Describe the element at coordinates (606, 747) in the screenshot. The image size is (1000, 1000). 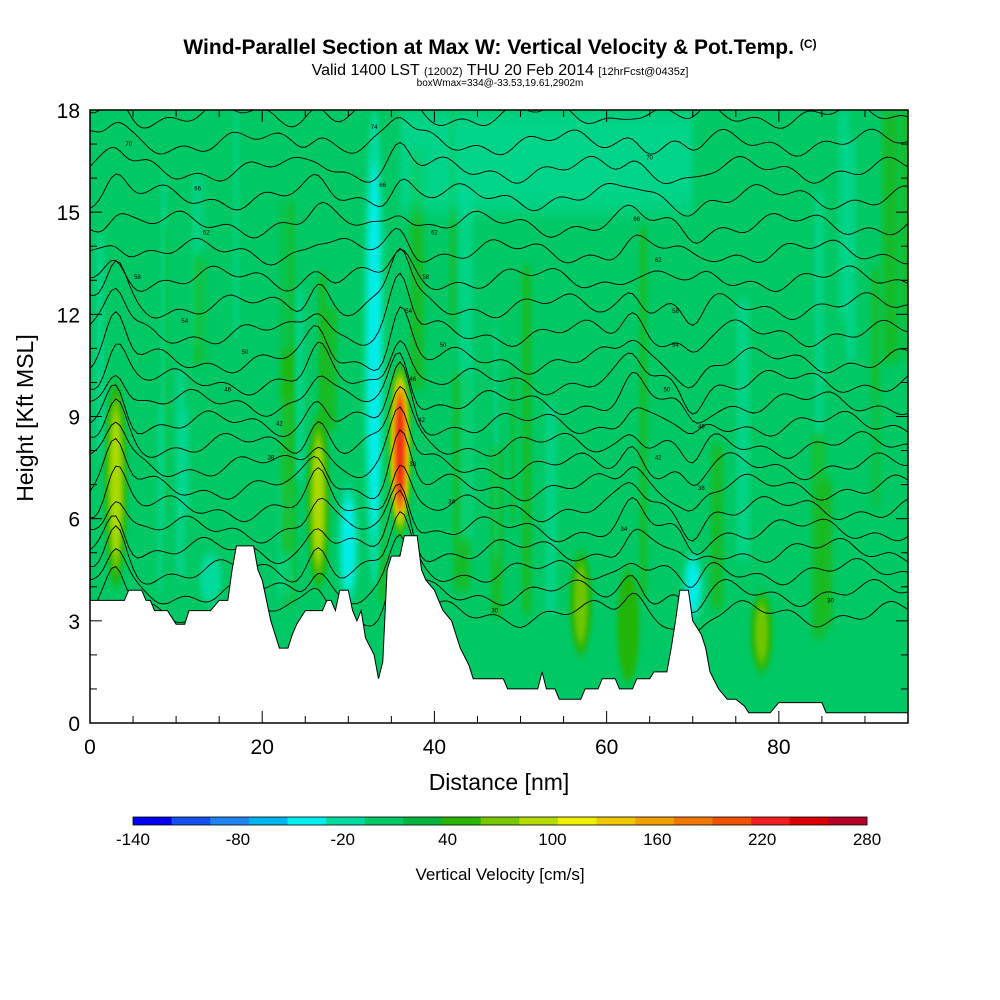
I see `x-tick-label: 60` at that location.